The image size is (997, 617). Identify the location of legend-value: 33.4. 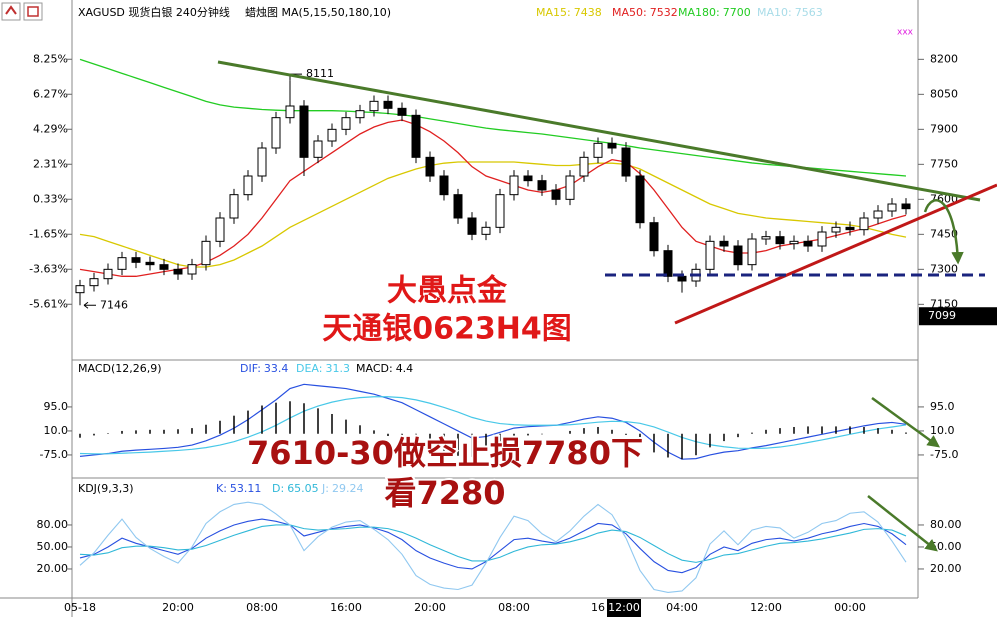
(276, 368).